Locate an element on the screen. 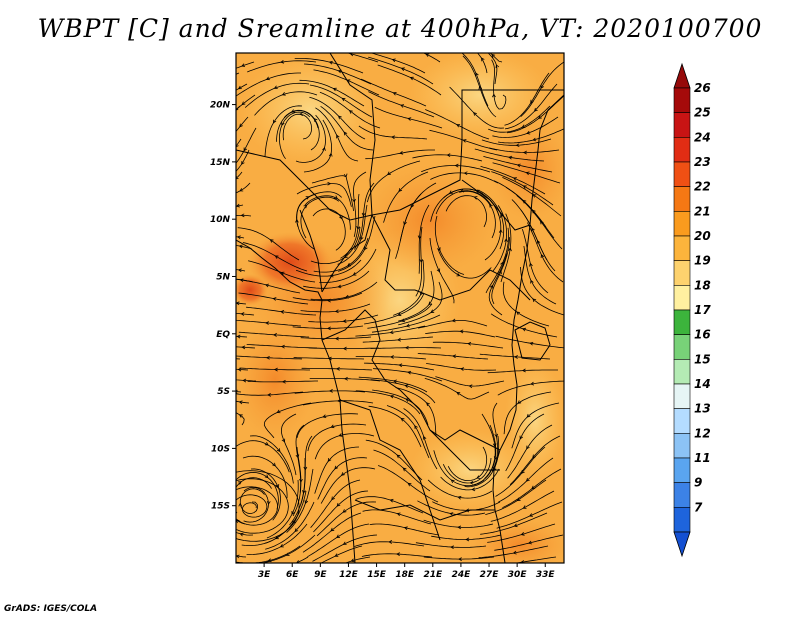 This screenshot has width=800, height=618. colorbar-label: 15 is located at coordinates (702, 359).